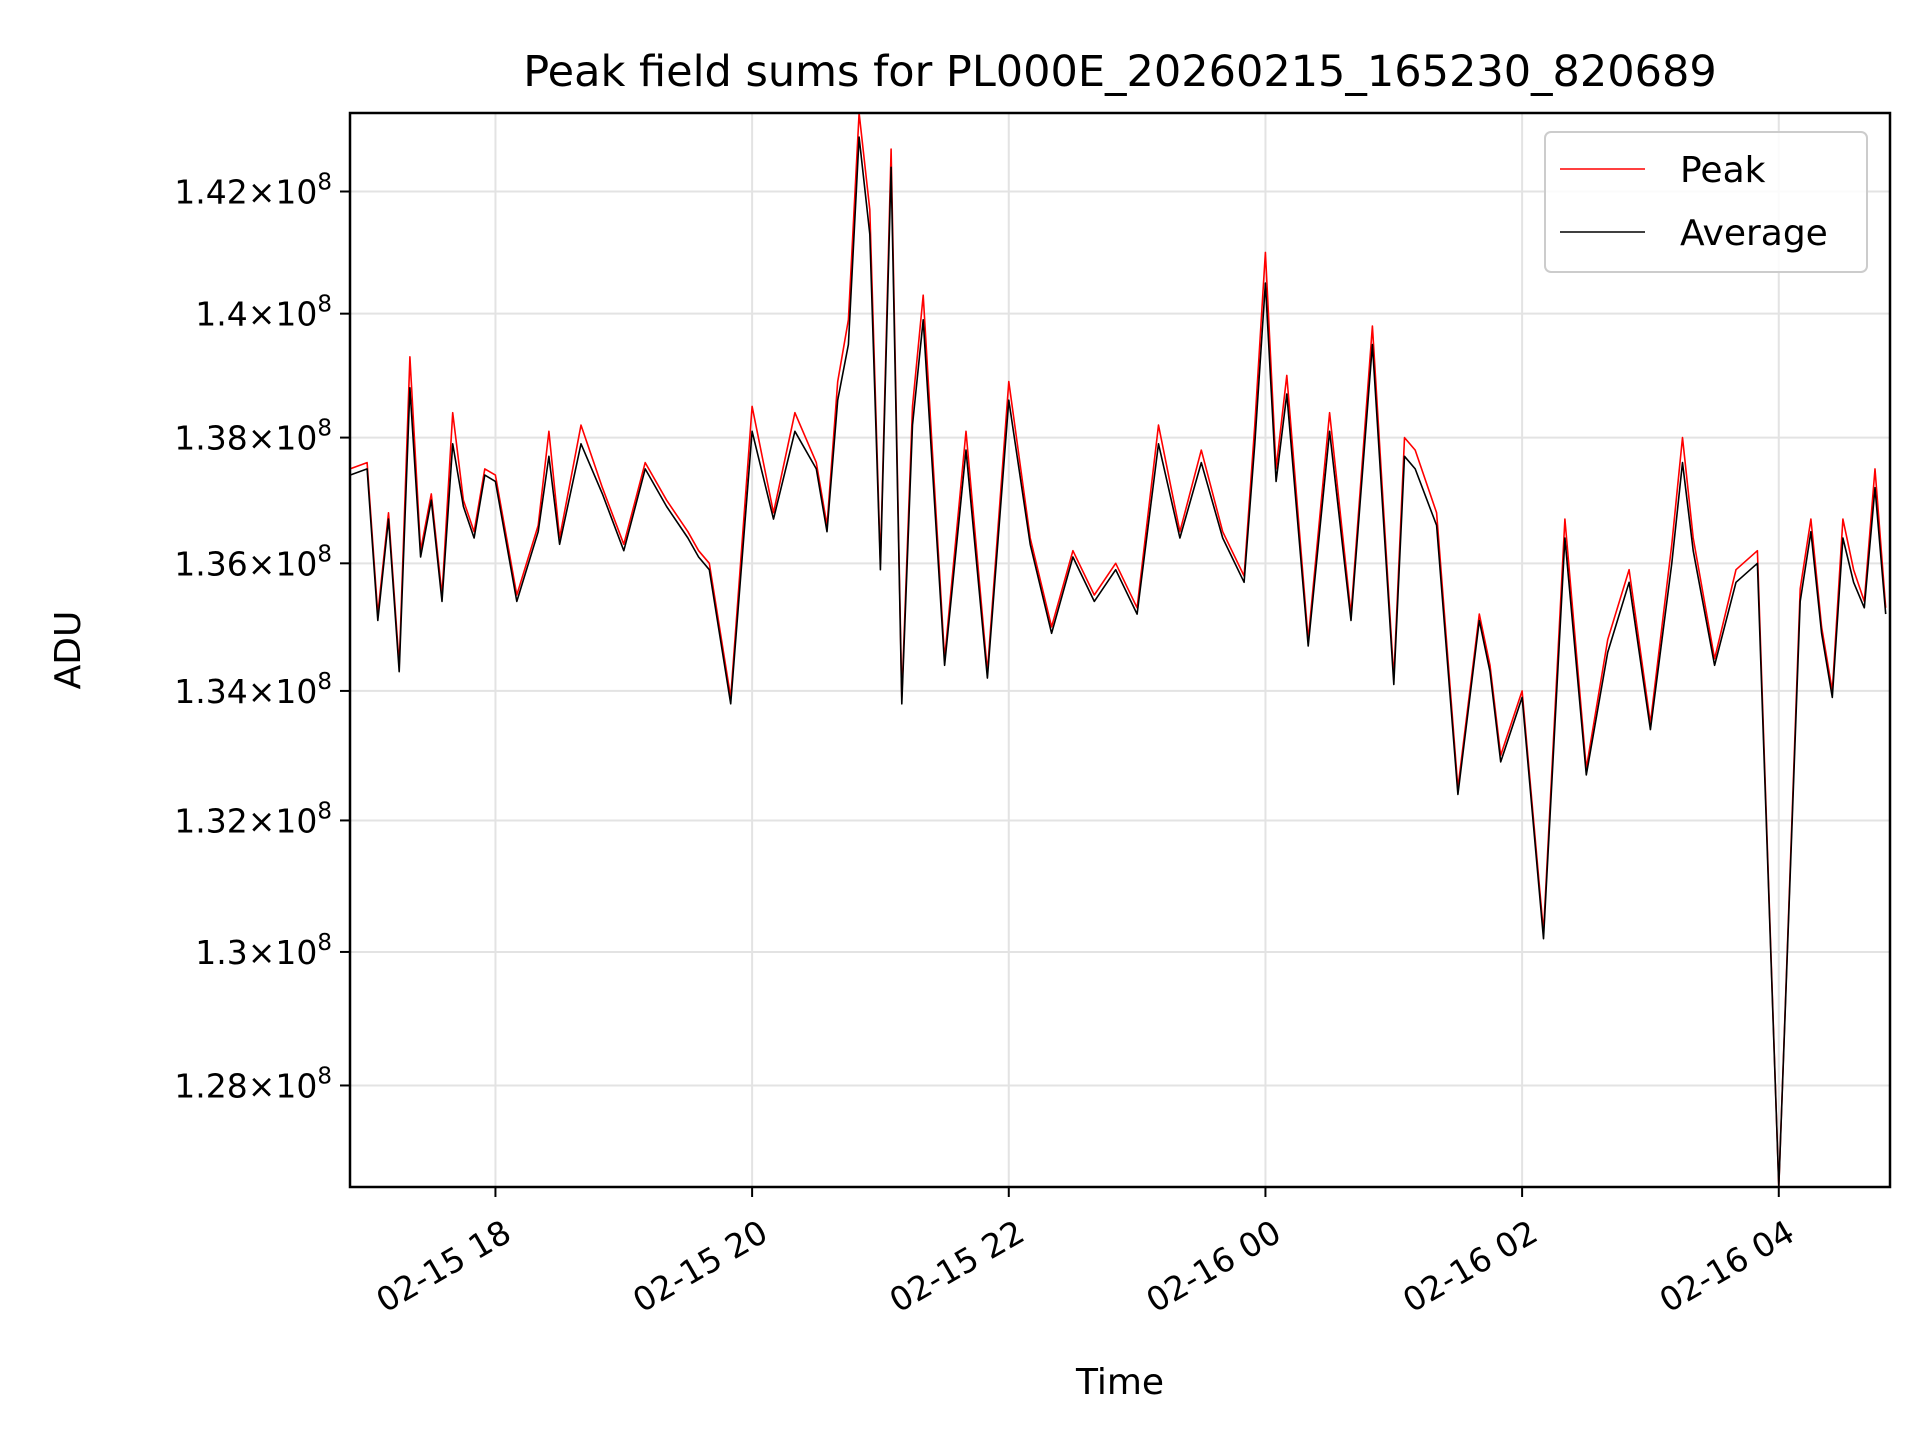 This screenshot has width=1920, height=1440. I want to click on legend-box, so click(1706, 202).